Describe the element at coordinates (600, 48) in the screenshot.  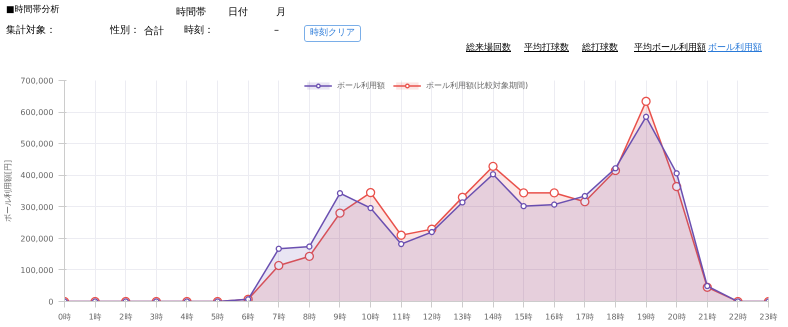
I see `text: 総打球数` at that location.